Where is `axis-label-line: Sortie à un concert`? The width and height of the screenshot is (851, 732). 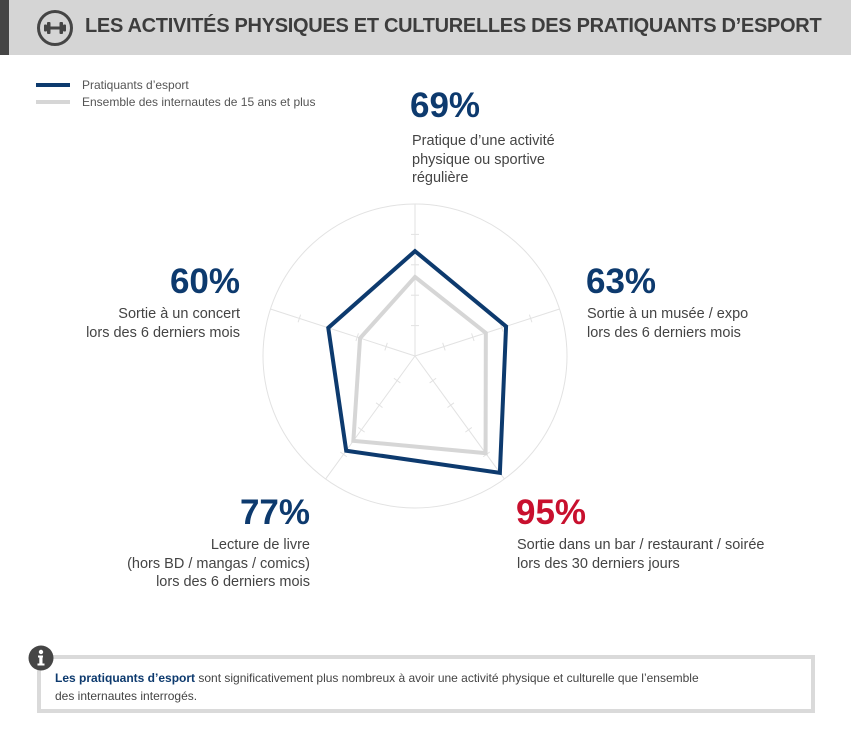 axis-label-line: Sortie à un concert is located at coordinates (179, 314).